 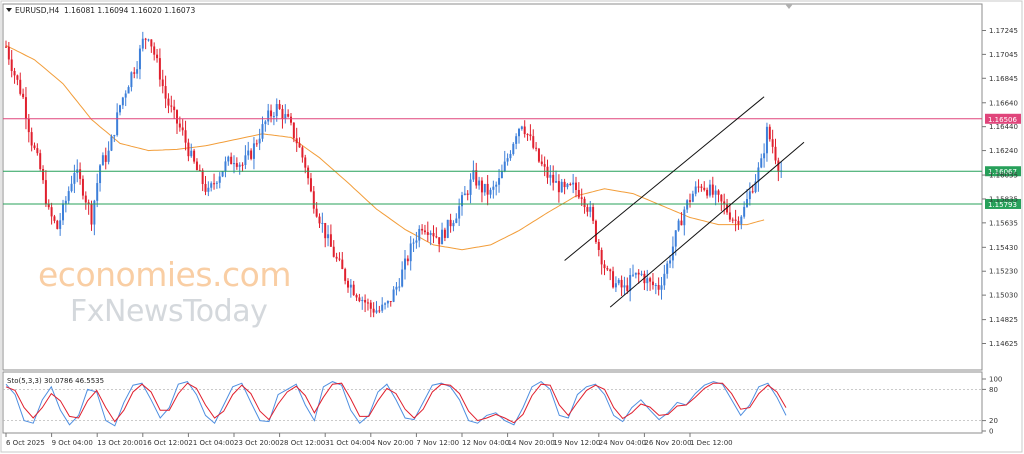 I want to click on stochastic-tick-label: 80, so click(x=993, y=390).